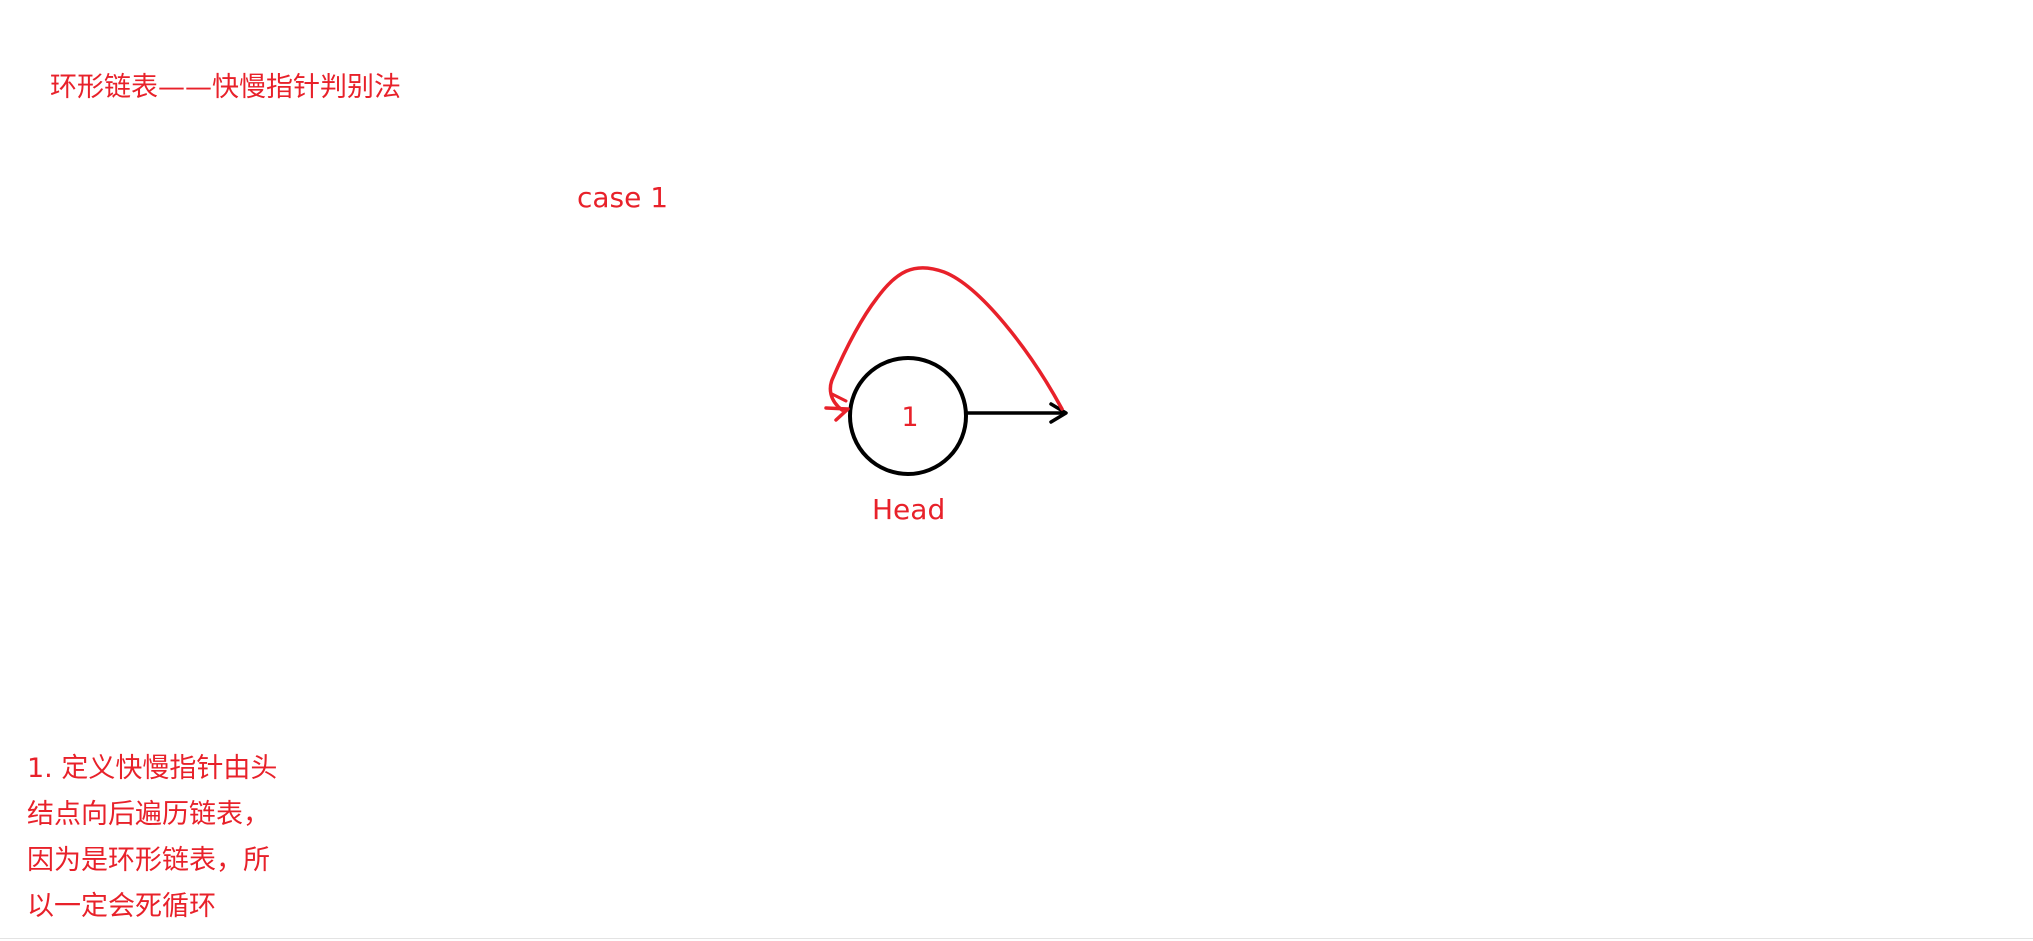  I want to click on list-node-circle, so click(908, 416).